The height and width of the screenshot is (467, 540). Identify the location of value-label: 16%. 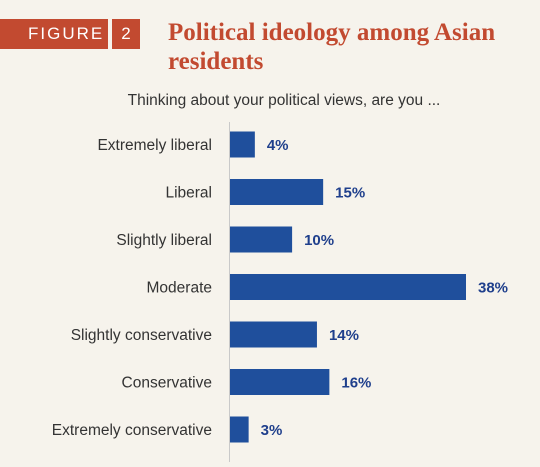
(356, 383).